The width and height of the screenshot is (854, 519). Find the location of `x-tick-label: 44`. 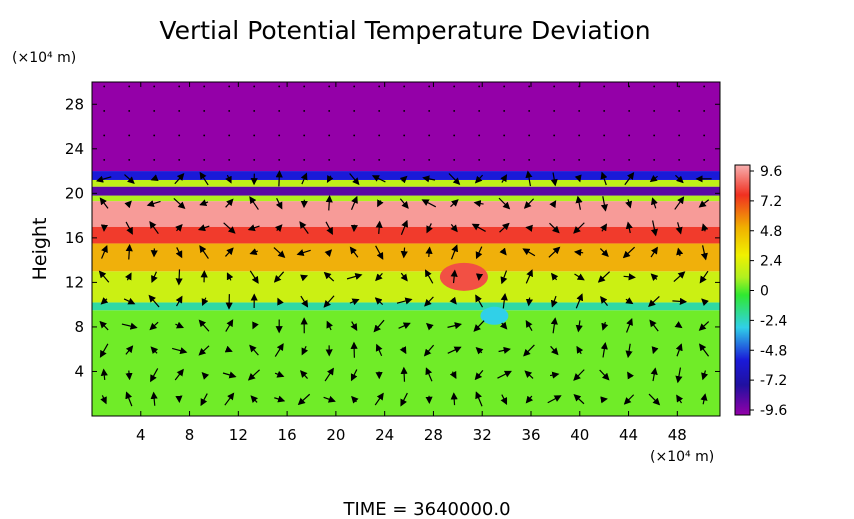

x-tick-label: 44 is located at coordinates (628, 435).